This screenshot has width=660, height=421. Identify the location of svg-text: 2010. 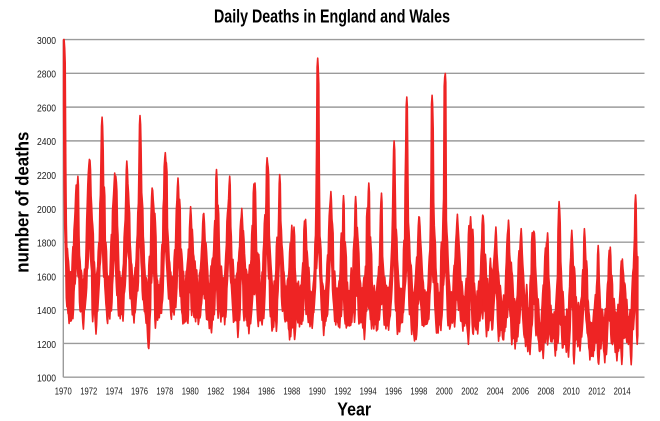
(571, 391).